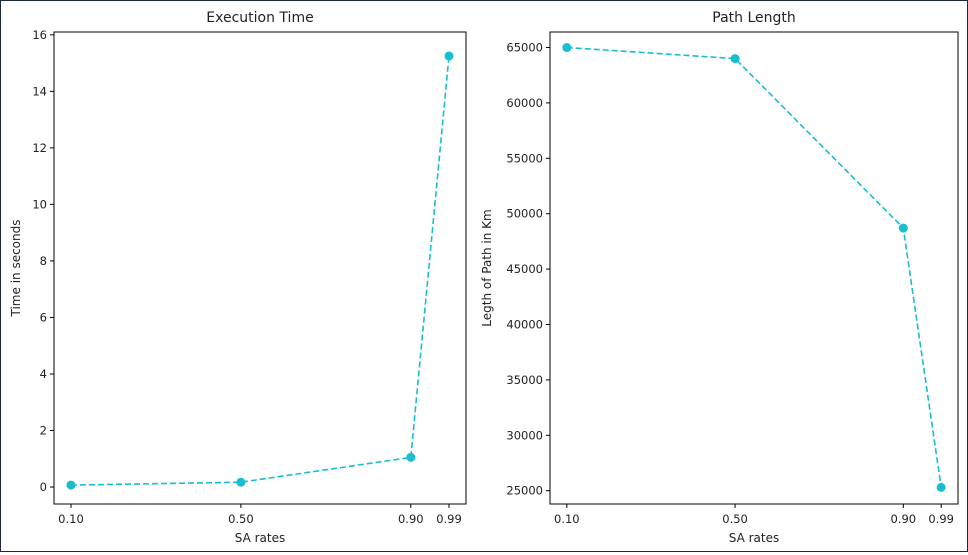  What do you see at coordinates (524, 325) in the screenshot?
I see `y-tick-label: 40000` at bounding box center [524, 325].